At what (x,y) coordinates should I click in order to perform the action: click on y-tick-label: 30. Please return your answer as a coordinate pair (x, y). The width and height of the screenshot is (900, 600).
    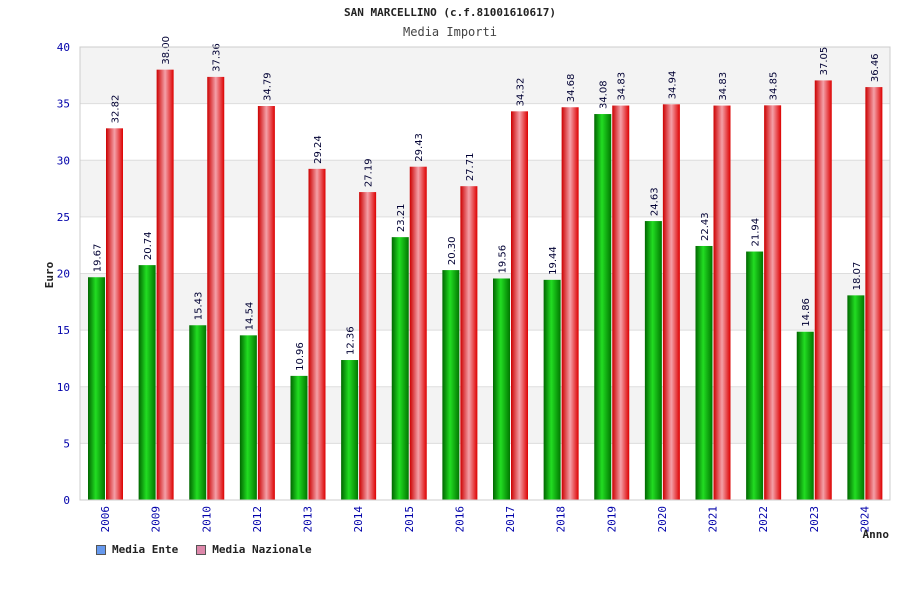
    Looking at the image, I should click on (63, 160).